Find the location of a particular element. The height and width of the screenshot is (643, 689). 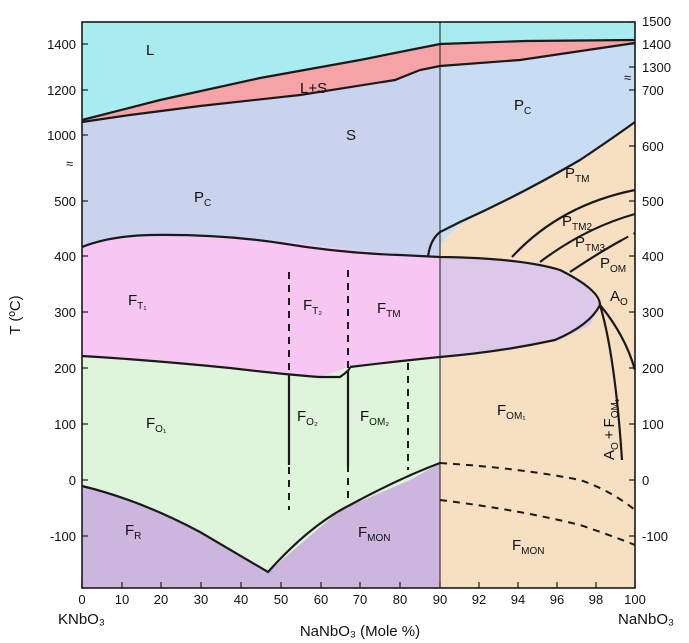

left-axis-break: ≈ is located at coordinates (69, 163).